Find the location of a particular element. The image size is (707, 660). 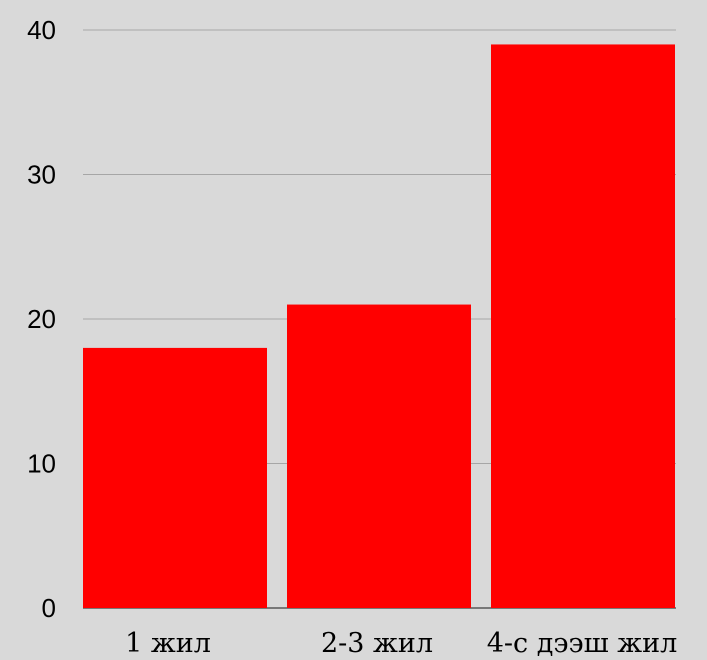

y-tick-label: 40 is located at coordinates (41, 30).